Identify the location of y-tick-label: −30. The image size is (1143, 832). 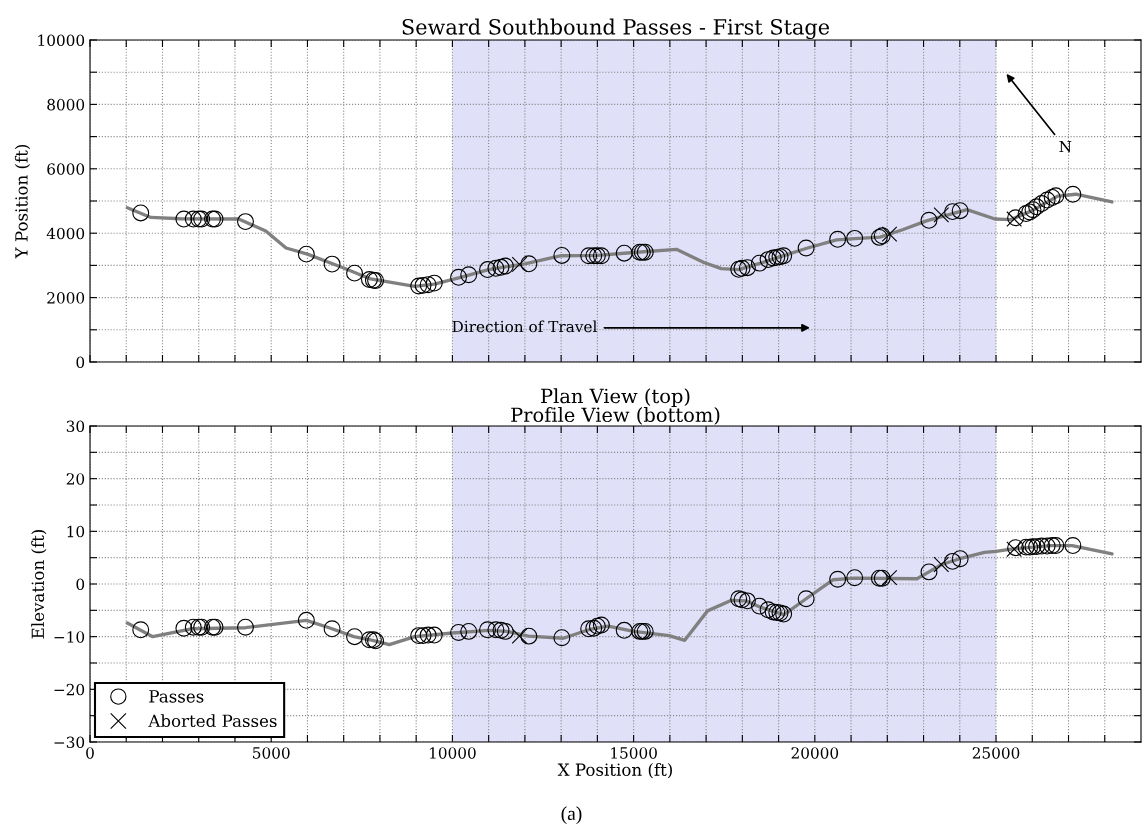
(69, 742).